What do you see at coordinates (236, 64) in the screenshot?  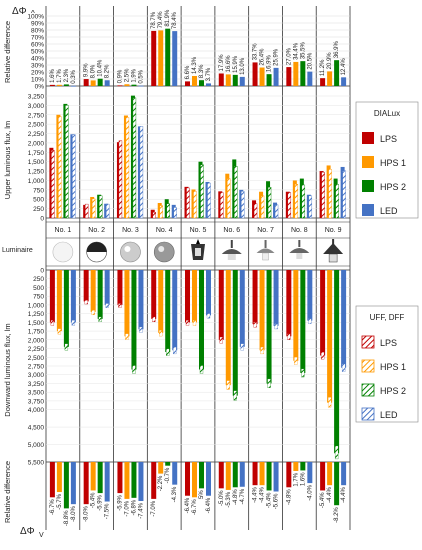 I see `data-label: 15.9%` at bounding box center [236, 64].